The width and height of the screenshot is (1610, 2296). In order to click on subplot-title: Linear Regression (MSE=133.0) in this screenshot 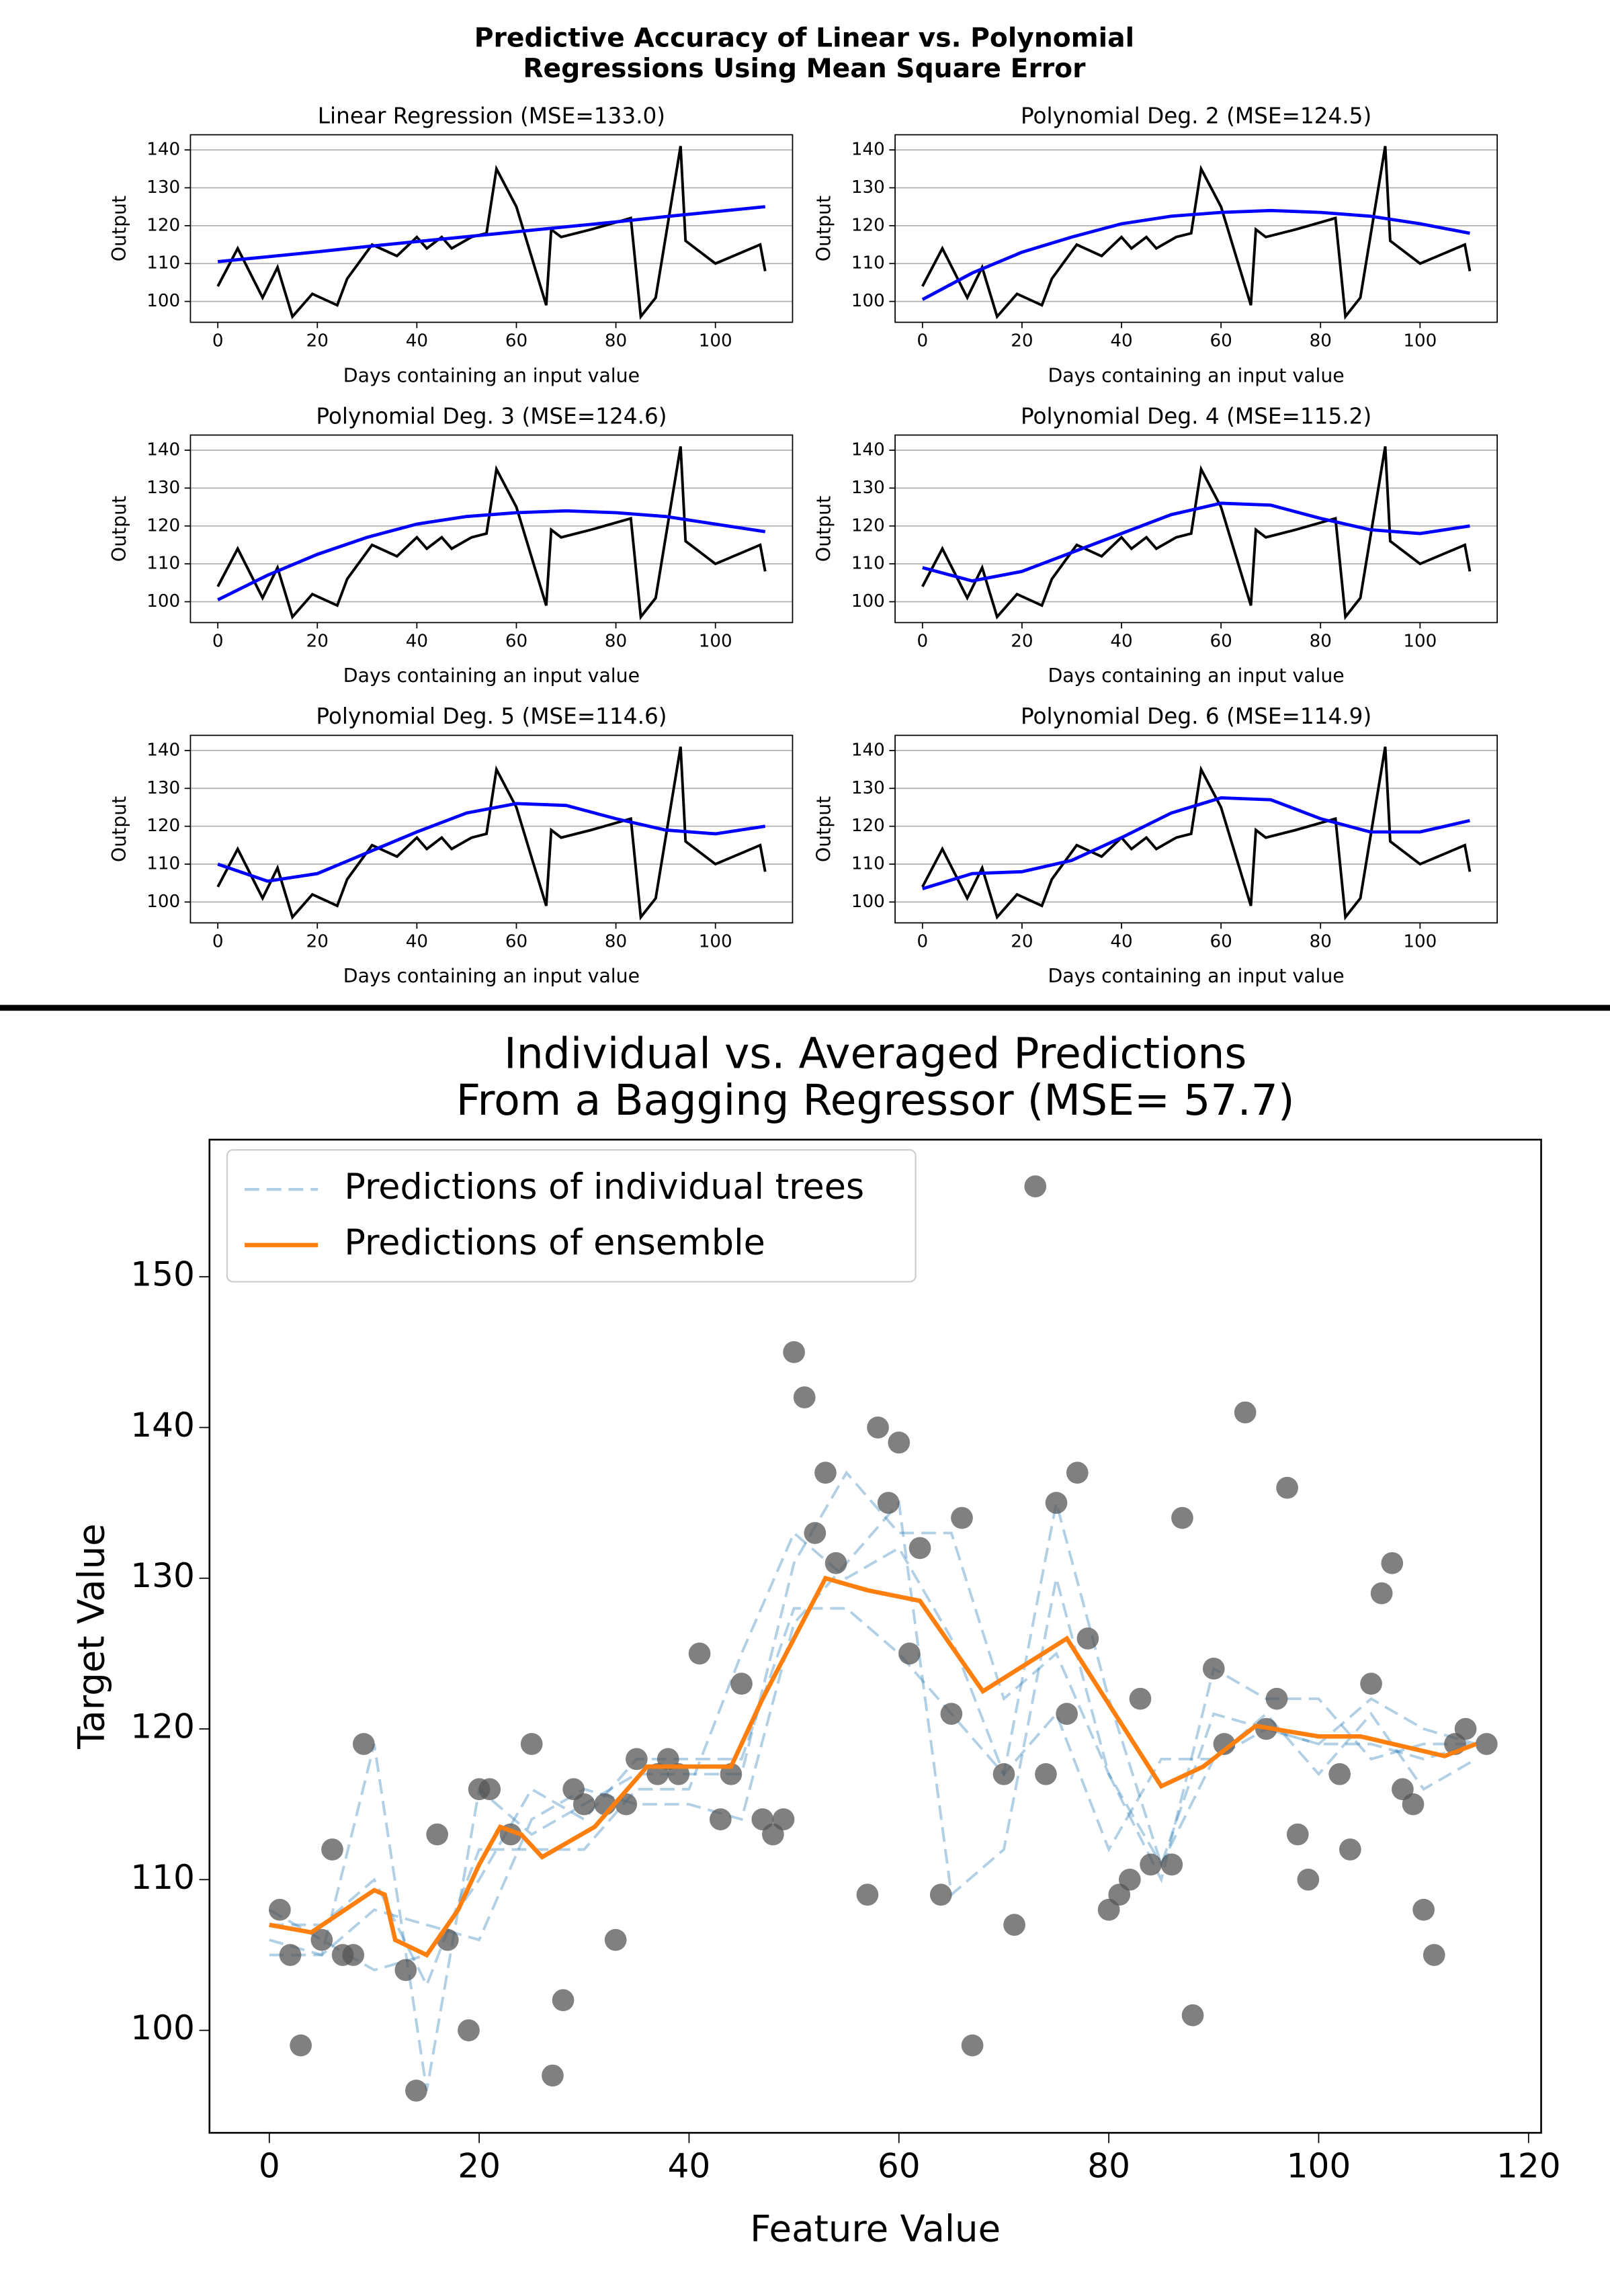, I will do `click(492, 116)`.